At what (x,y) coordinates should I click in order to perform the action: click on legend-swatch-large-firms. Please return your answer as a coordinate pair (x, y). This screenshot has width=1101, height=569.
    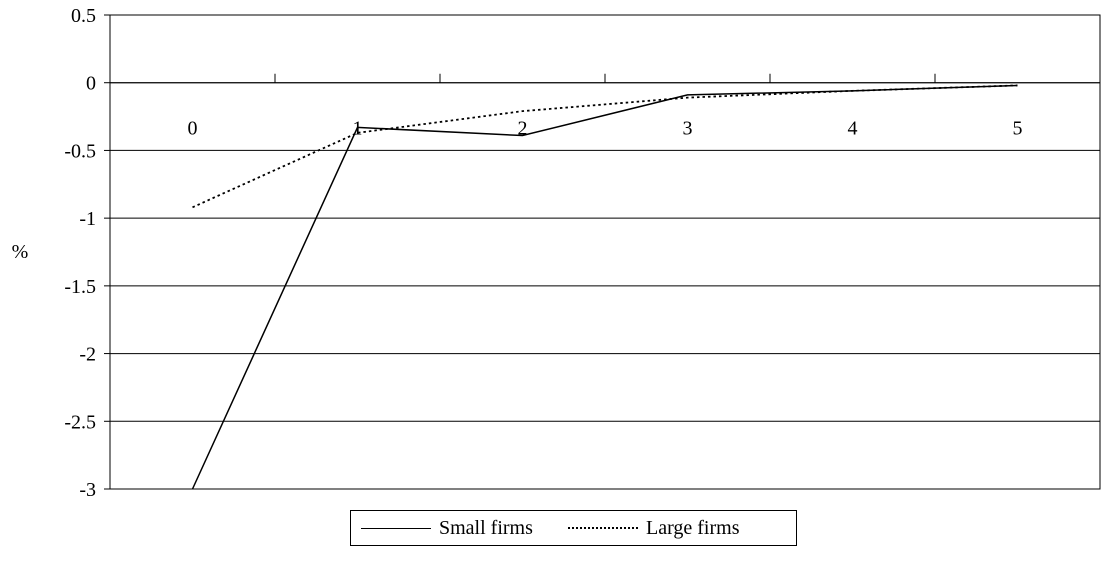
    Looking at the image, I should click on (603, 528).